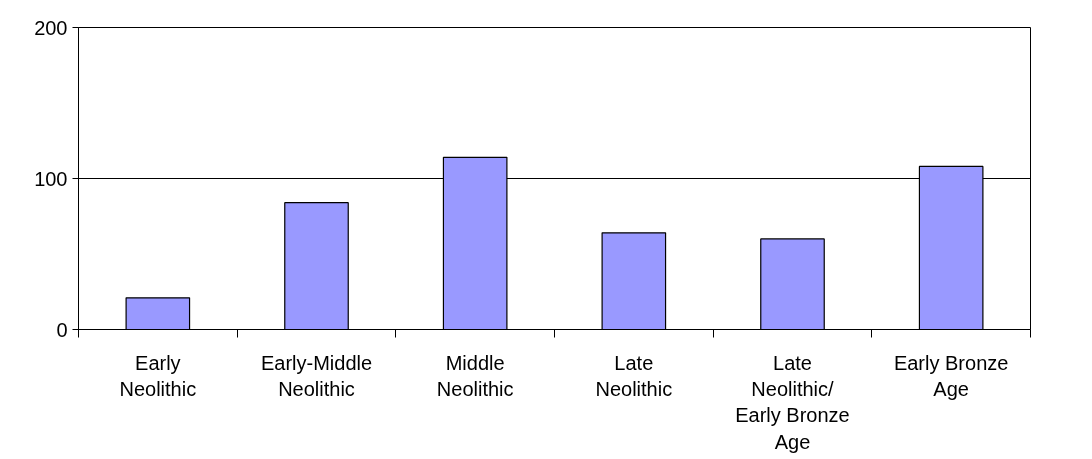 The height and width of the screenshot is (459, 1092). What do you see at coordinates (316, 375) in the screenshot?
I see `x-tick-label: Early-Middle Neolithic` at bounding box center [316, 375].